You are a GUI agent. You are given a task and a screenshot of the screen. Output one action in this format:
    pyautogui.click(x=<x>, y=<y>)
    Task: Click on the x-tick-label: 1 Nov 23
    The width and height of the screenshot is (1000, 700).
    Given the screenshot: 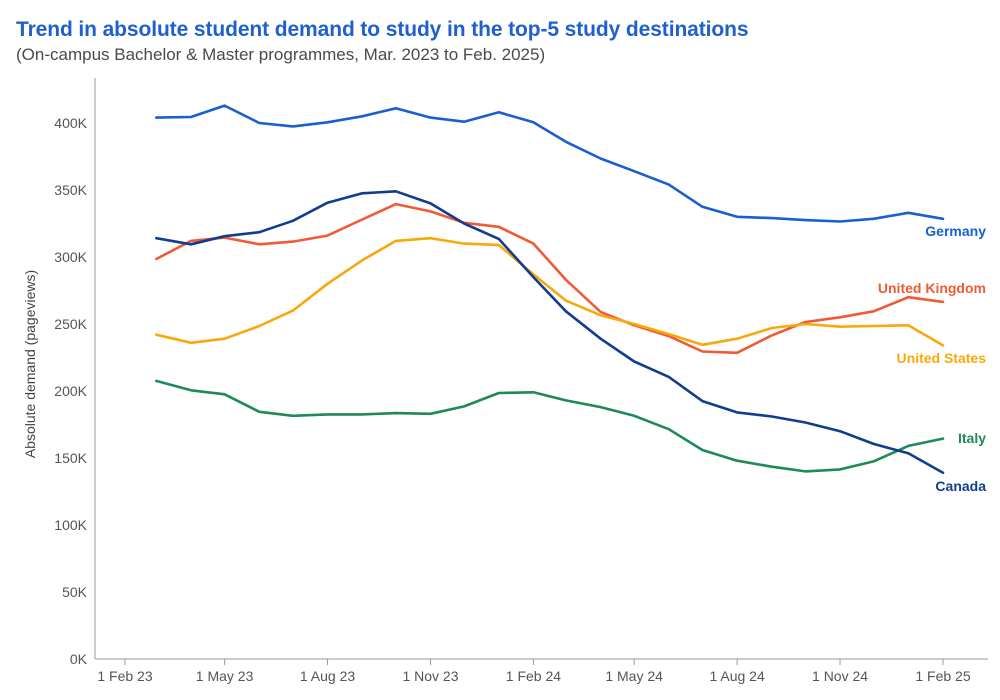 What is the action you would take?
    pyautogui.click(x=430, y=676)
    